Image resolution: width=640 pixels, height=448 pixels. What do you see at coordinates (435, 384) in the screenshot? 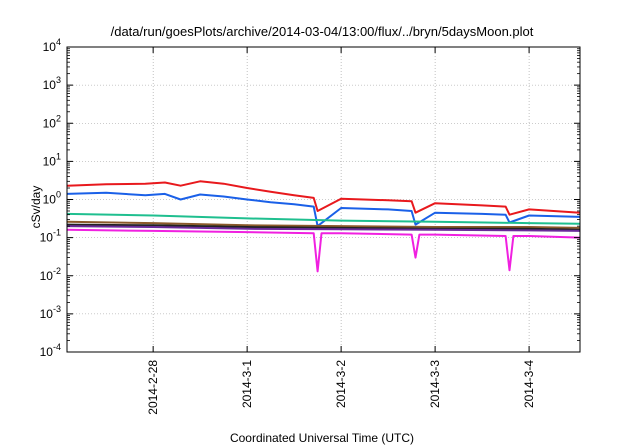
I see `x-tick-label: 2014-3-3` at bounding box center [435, 384].